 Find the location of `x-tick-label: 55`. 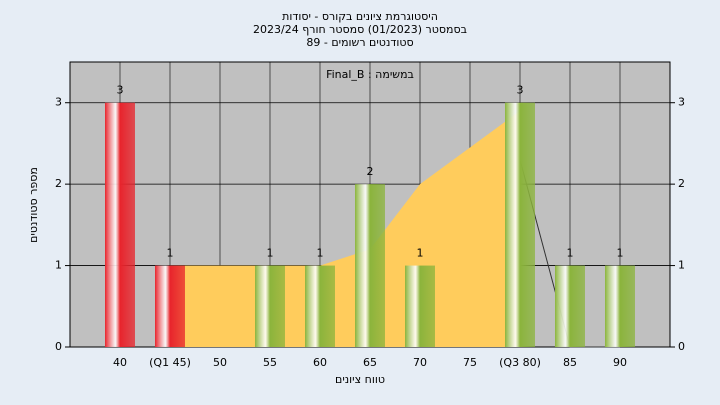

x-tick-label: 55 is located at coordinates (270, 362).